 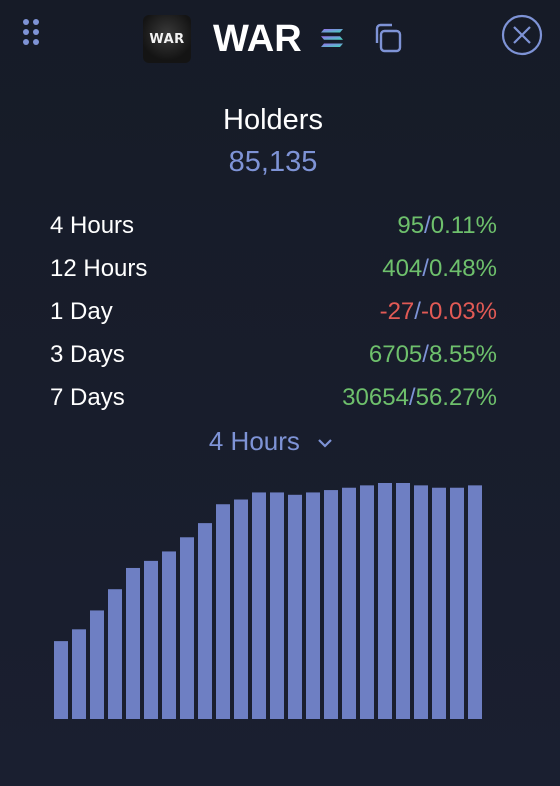 I want to click on stat-percent: 56.27%, so click(x=456, y=397).